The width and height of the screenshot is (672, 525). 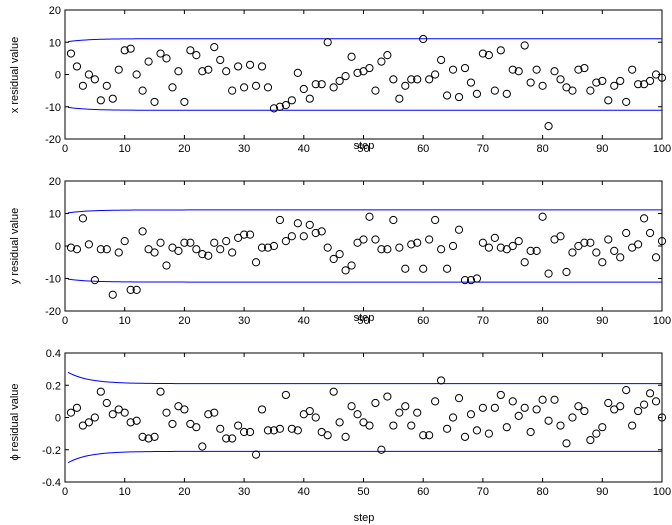 I want to click on x-tick-label: 10, so click(x=125, y=321).